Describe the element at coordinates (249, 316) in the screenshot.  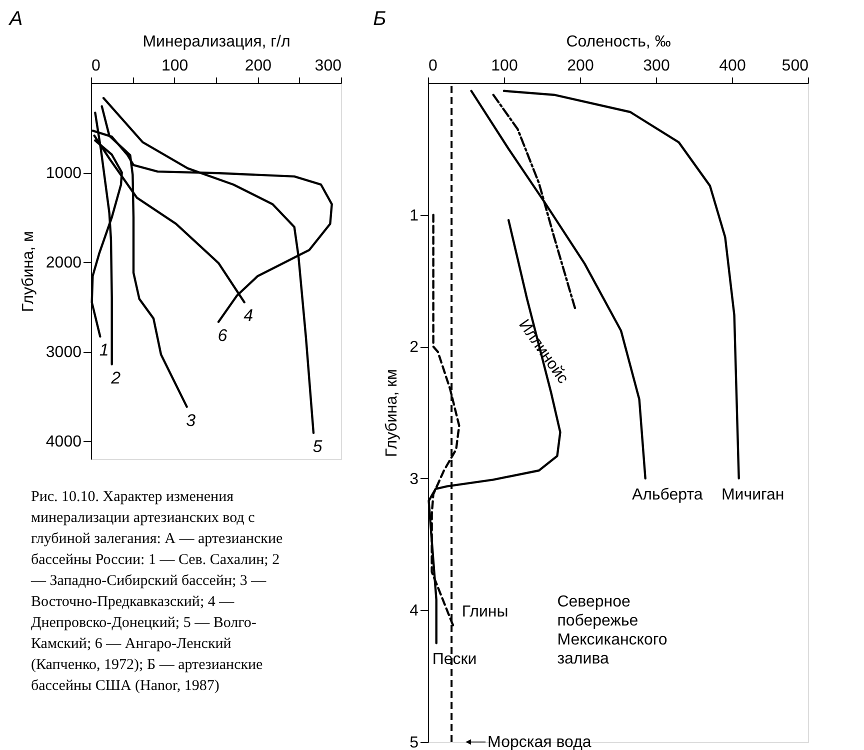
I see `series-label: 4` at that location.